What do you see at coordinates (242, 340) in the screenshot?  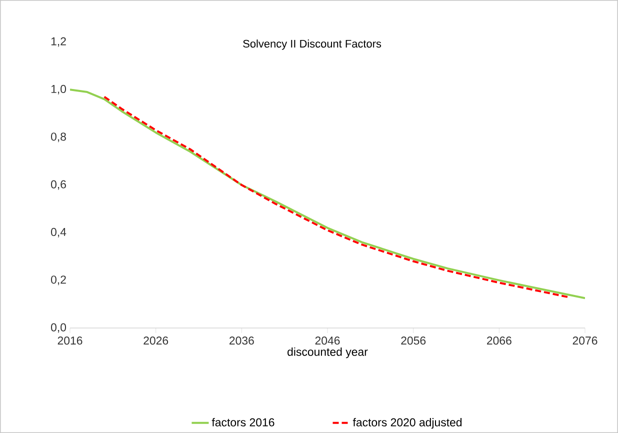 I see `x-tick-label: 2036` at bounding box center [242, 340].